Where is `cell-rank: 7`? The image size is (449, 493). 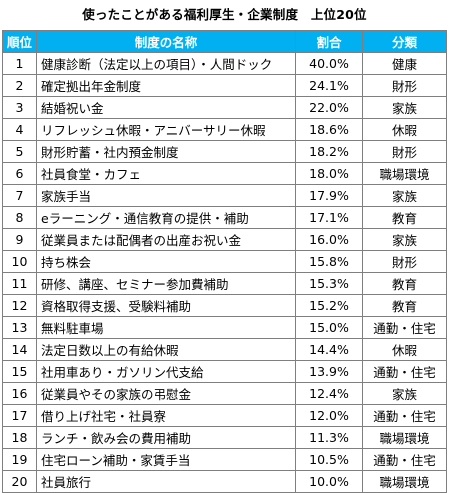
cell-rank: 7 is located at coordinates (19, 195).